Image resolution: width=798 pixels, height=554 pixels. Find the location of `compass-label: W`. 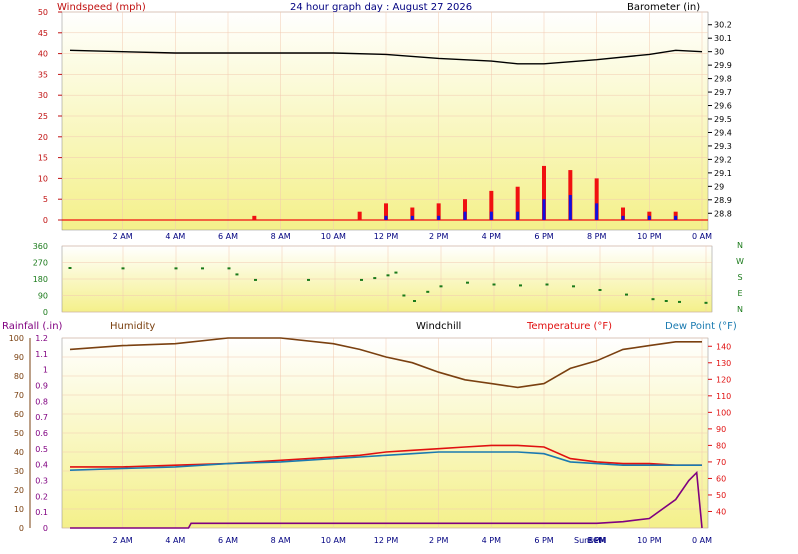

compass-label: W is located at coordinates (740, 261).